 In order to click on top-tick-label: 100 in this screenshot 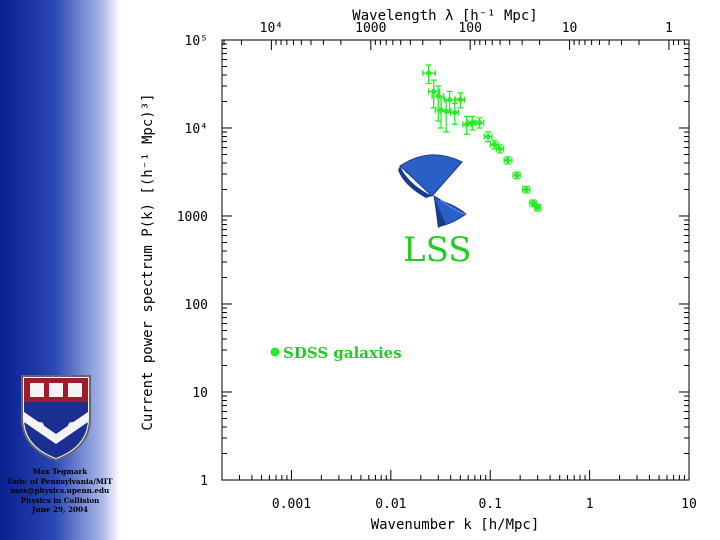, I will do `click(469, 28)`.